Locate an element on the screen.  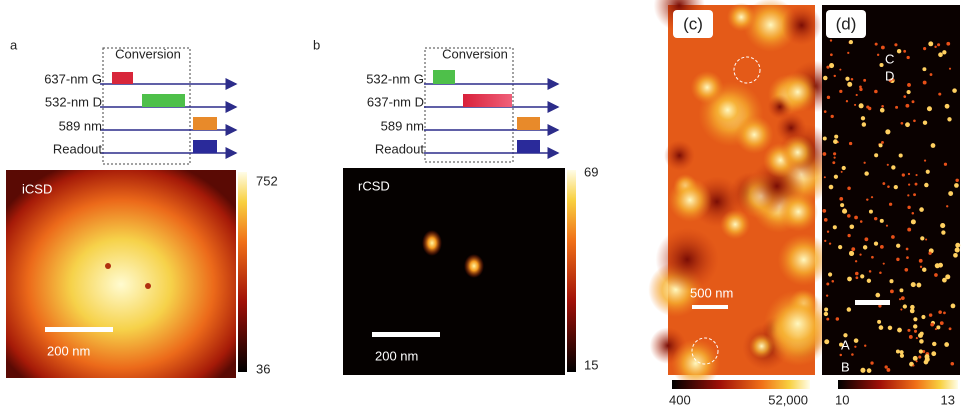
marker-label: B is located at coordinates (845, 366).